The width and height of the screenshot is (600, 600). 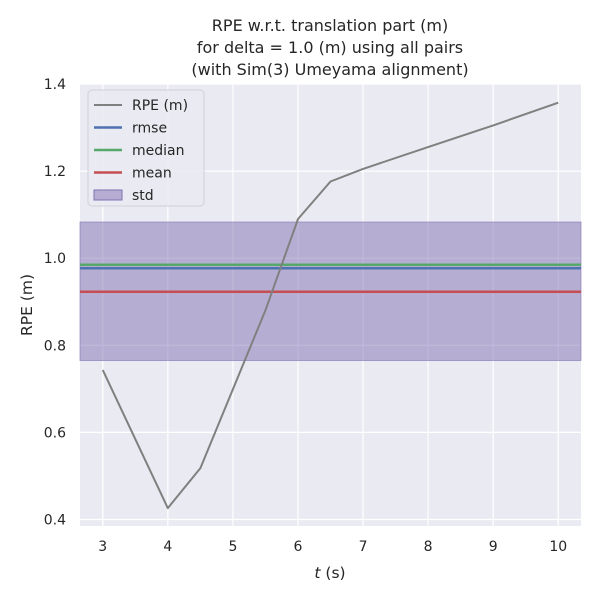 I want to click on x-tick-label: 4, so click(x=167, y=547).